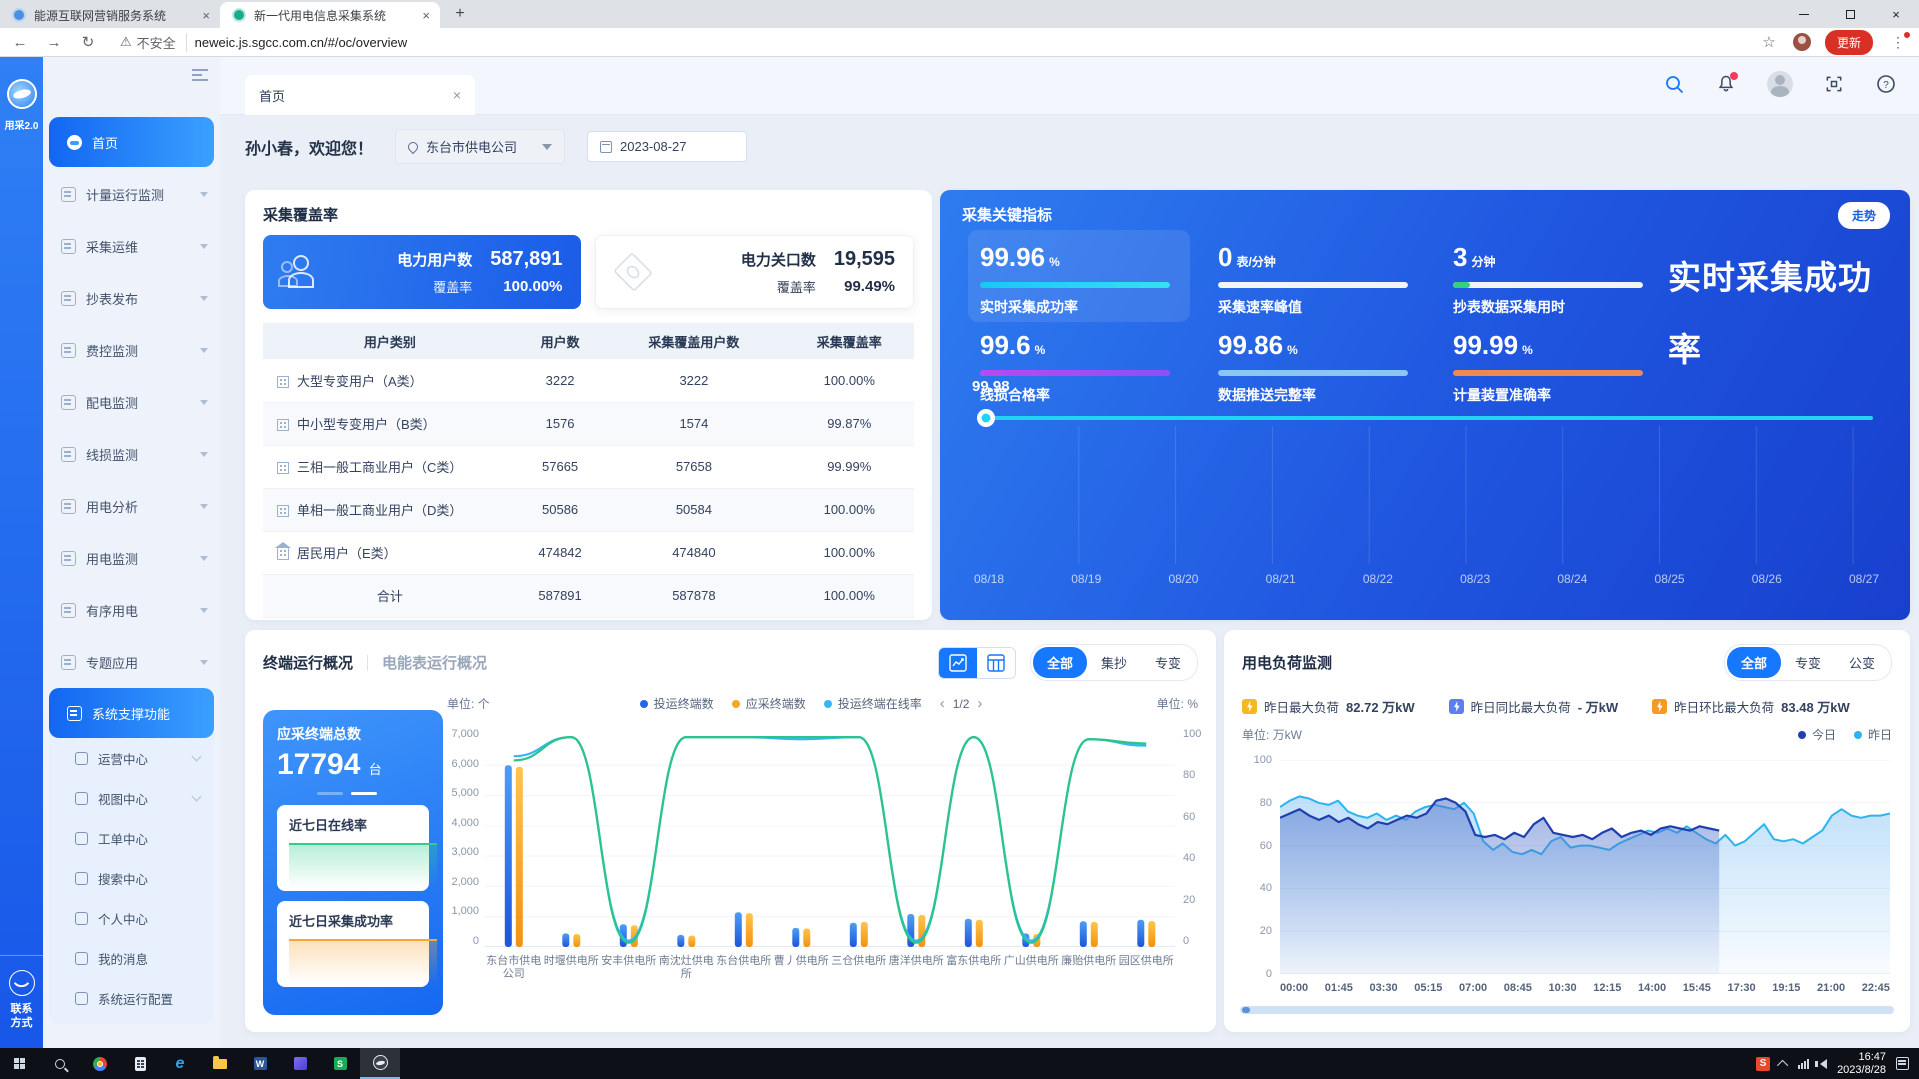 The height and width of the screenshot is (1079, 1919). Describe the element at coordinates (131, 246) in the screenshot. I see `sidebar-item-2: 采集运维` at that location.